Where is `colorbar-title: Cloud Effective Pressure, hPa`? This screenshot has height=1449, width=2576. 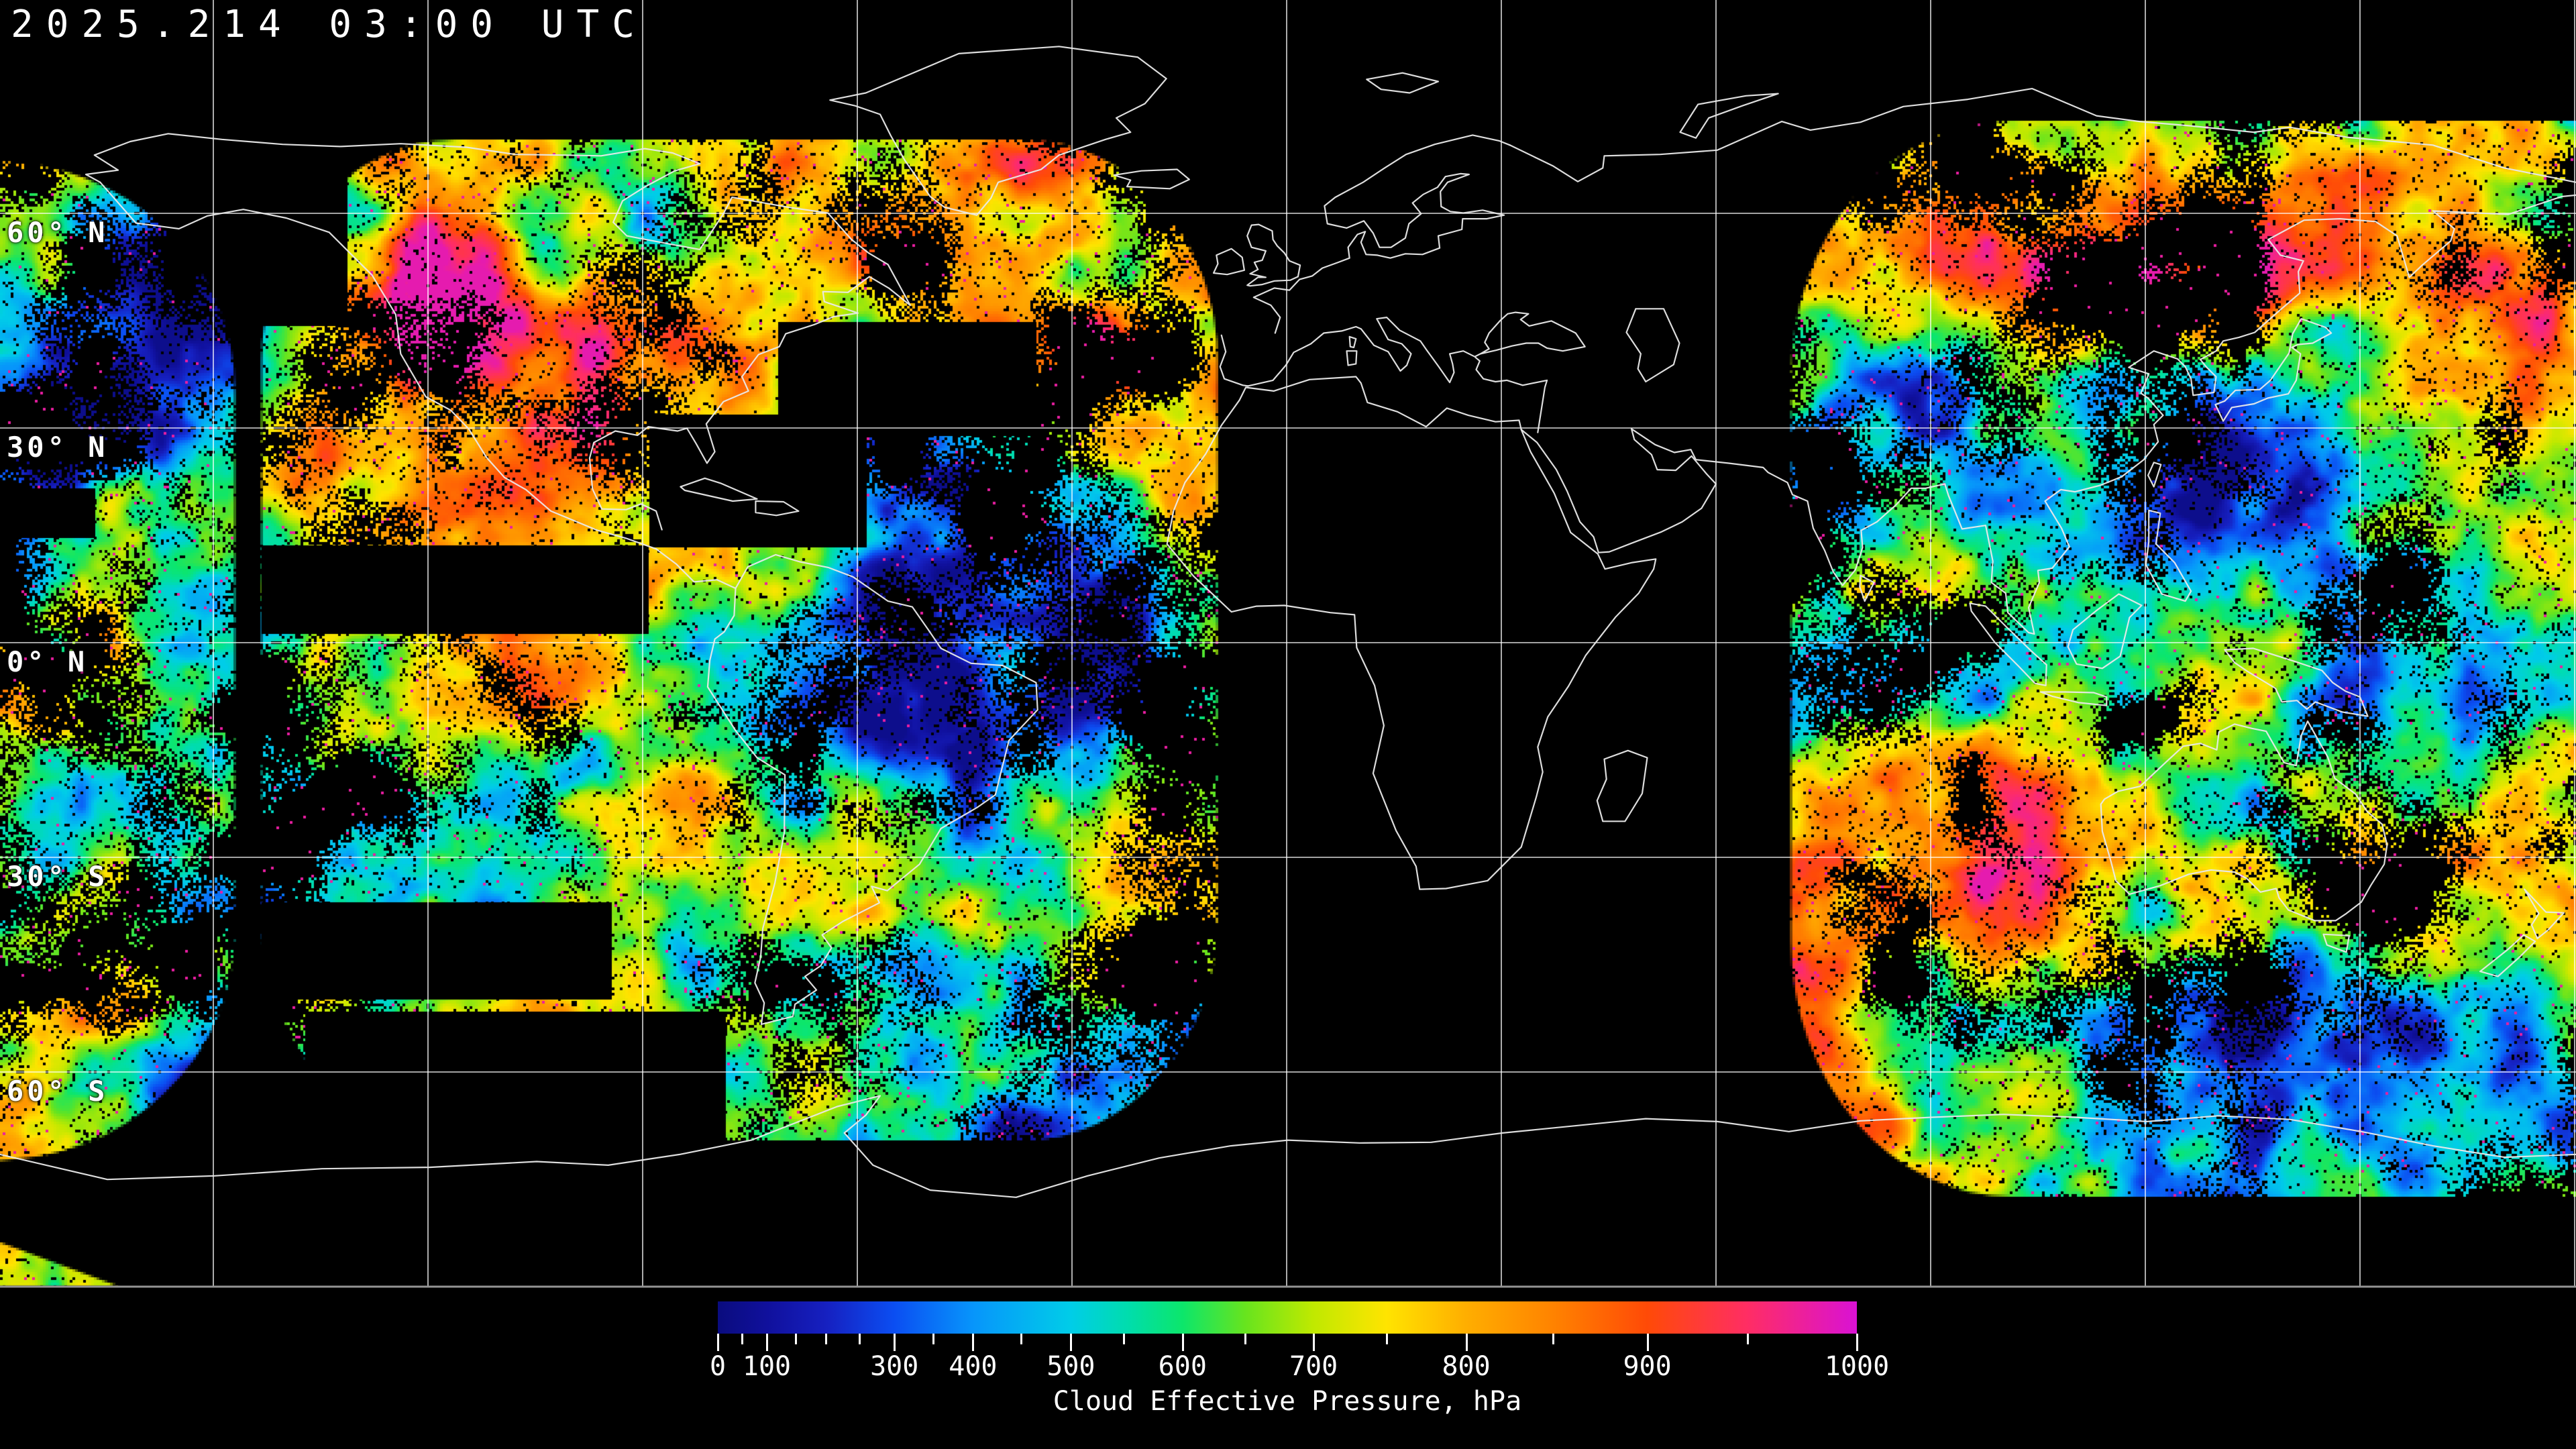 colorbar-title: Cloud Effective Pressure, hPa is located at coordinates (1287, 1401).